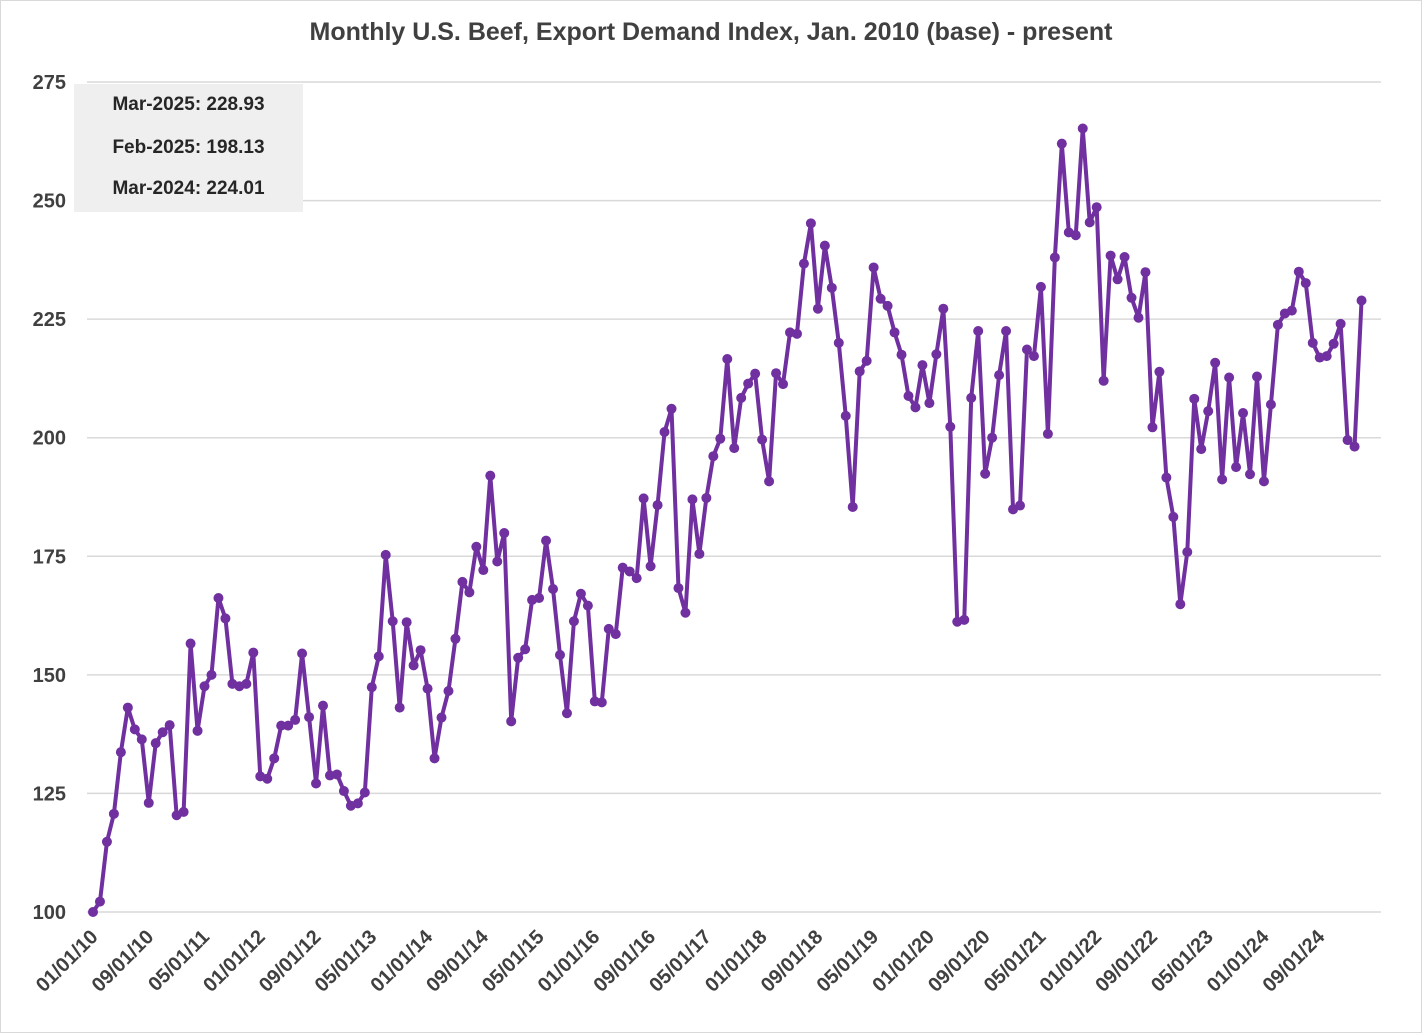 The height and width of the screenshot is (1033, 1422). Describe the element at coordinates (123, 961) in the screenshot. I see `x-tick-label: 09/01/10` at that location.